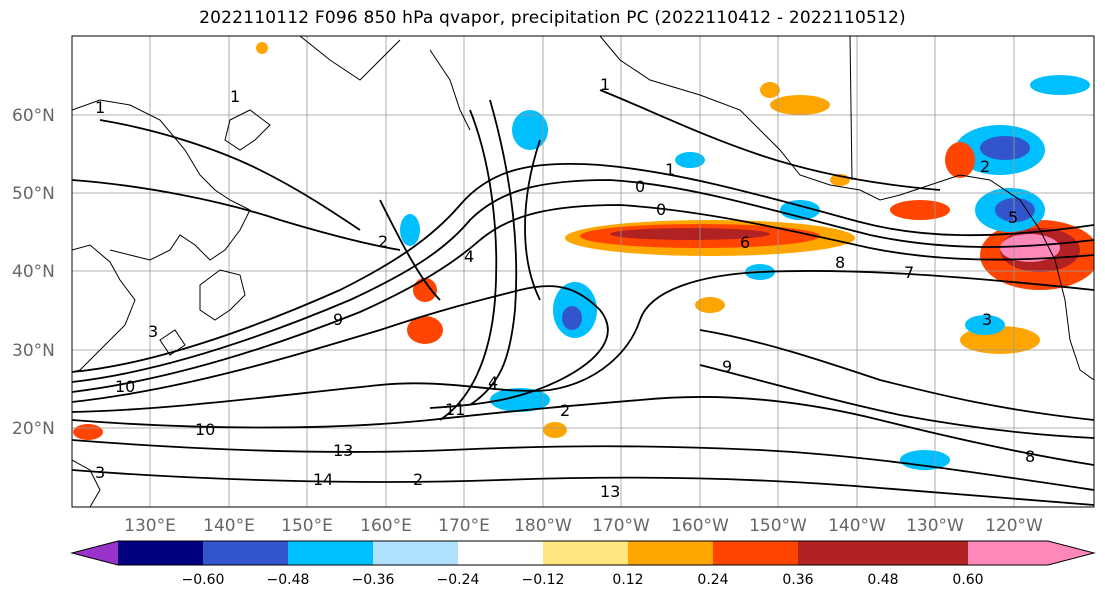  Describe the element at coordinates (967, 580) in the screenshot. I see `colorbar-label: 0.60` at that location.